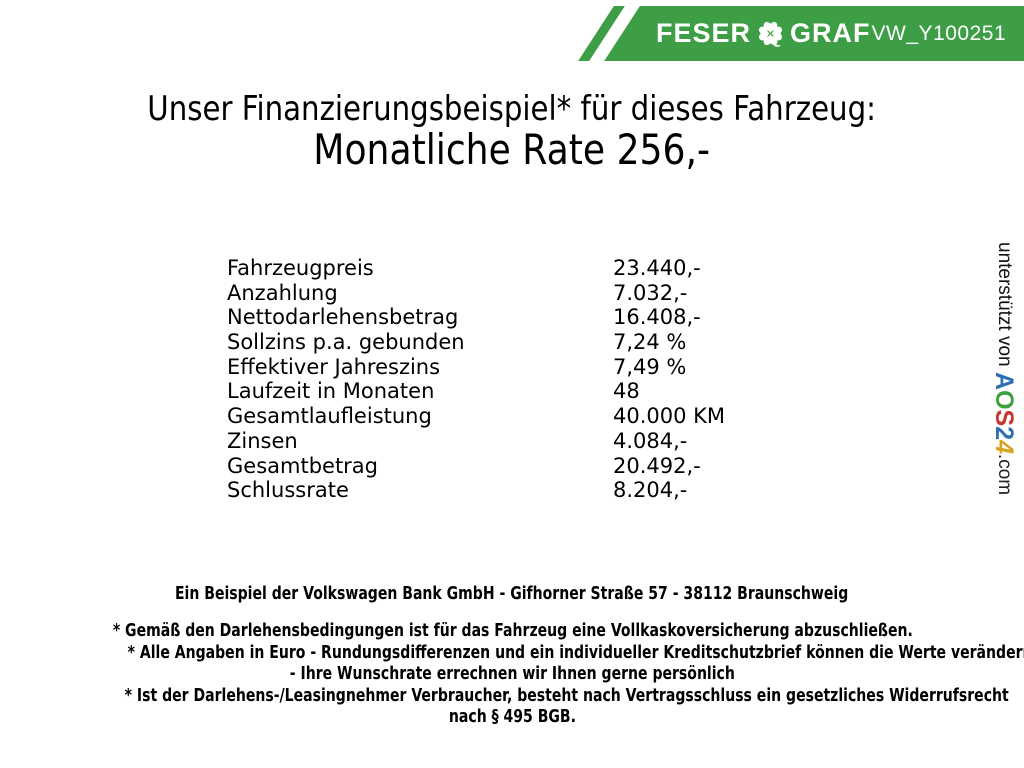 Image resolution: width=1024 pixels, height=768 pixels. What do you see at coordinates (770, 34) in the screenshot?
I see `clover-icon` at bounding box center [770, 34].